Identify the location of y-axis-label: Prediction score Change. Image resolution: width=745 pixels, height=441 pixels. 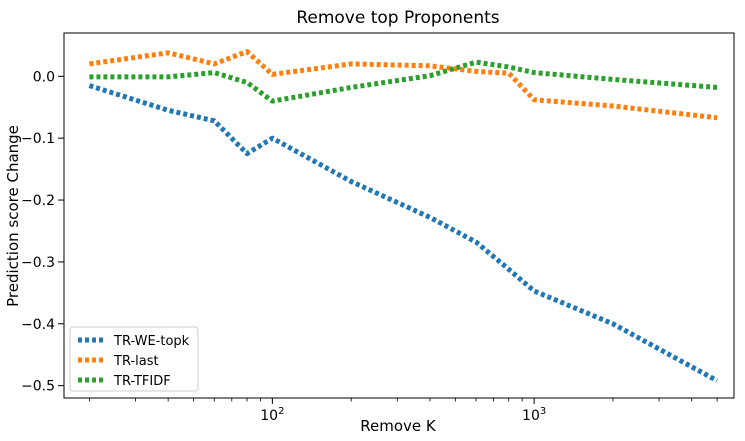
(13, 216).